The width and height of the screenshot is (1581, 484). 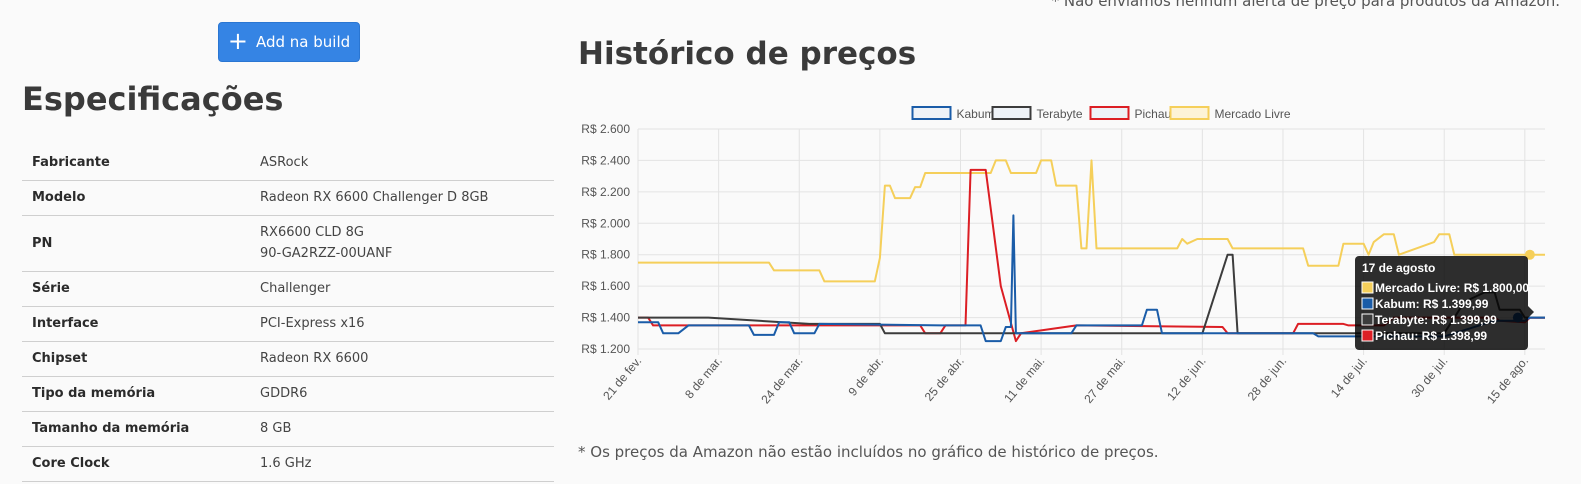 What do you see at coordinates (1431, 336) in the screenshot?
I see `tooltip-line: Pichau: R$ 1.398,99` at bounding box center [1431, 336].